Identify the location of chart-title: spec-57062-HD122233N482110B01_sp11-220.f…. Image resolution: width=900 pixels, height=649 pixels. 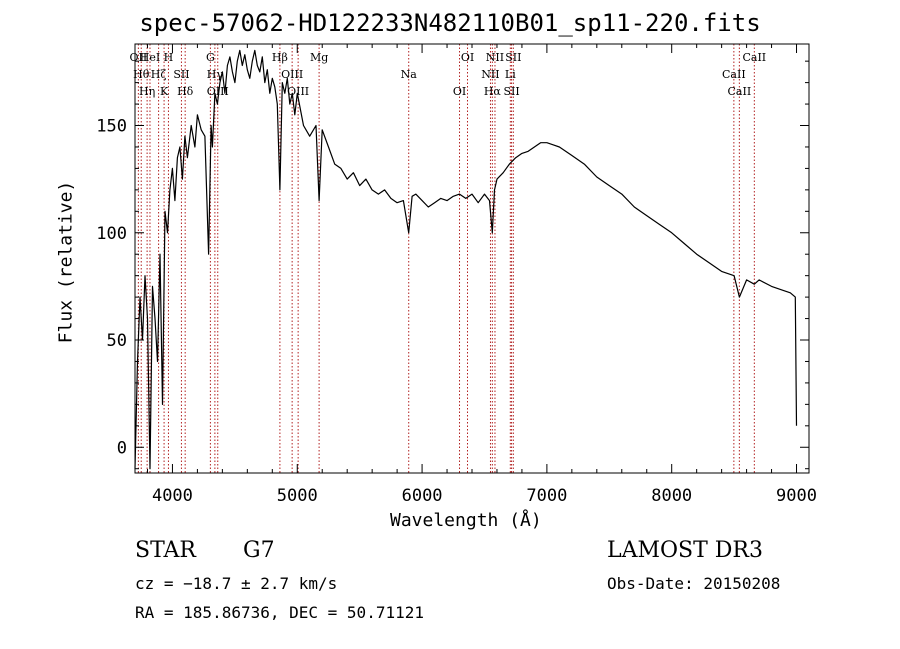
(450, 23).